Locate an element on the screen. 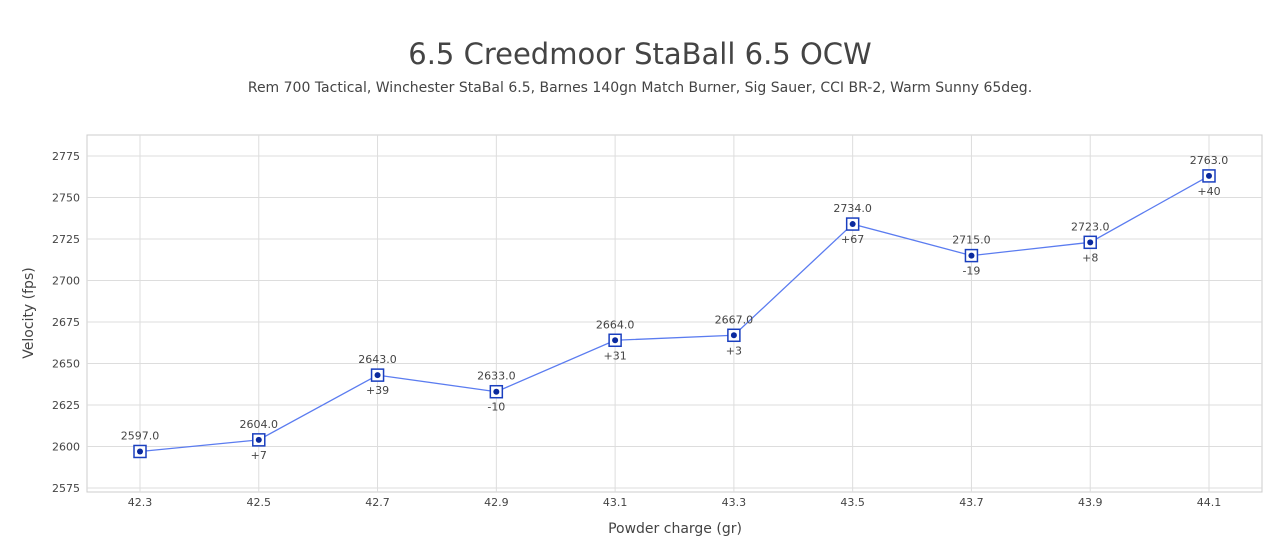 The image size is (1280, 560). y-tick-label: 2650 is located at coordinates (66, 364).